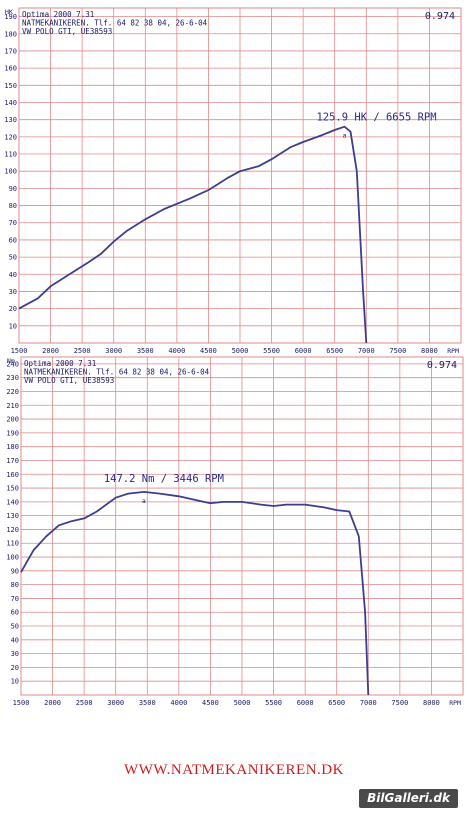 This screenshot has width=468, height=818. Describe the element at coordinates (11, 361) in the screenshot. I see `y-axis-unit: Nm` at that location.